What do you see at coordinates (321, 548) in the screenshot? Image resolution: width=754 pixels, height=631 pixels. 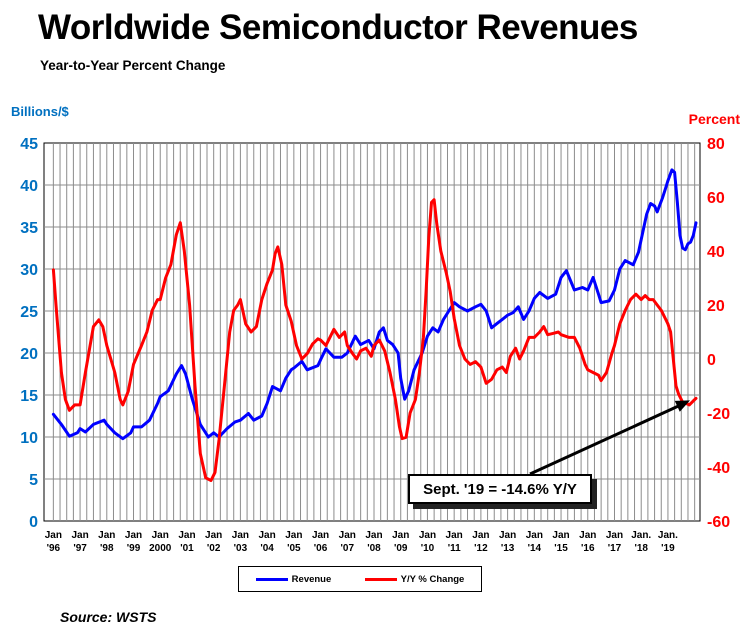 I see `x-tick-year-label: '06` at bounding box center [321, 548].